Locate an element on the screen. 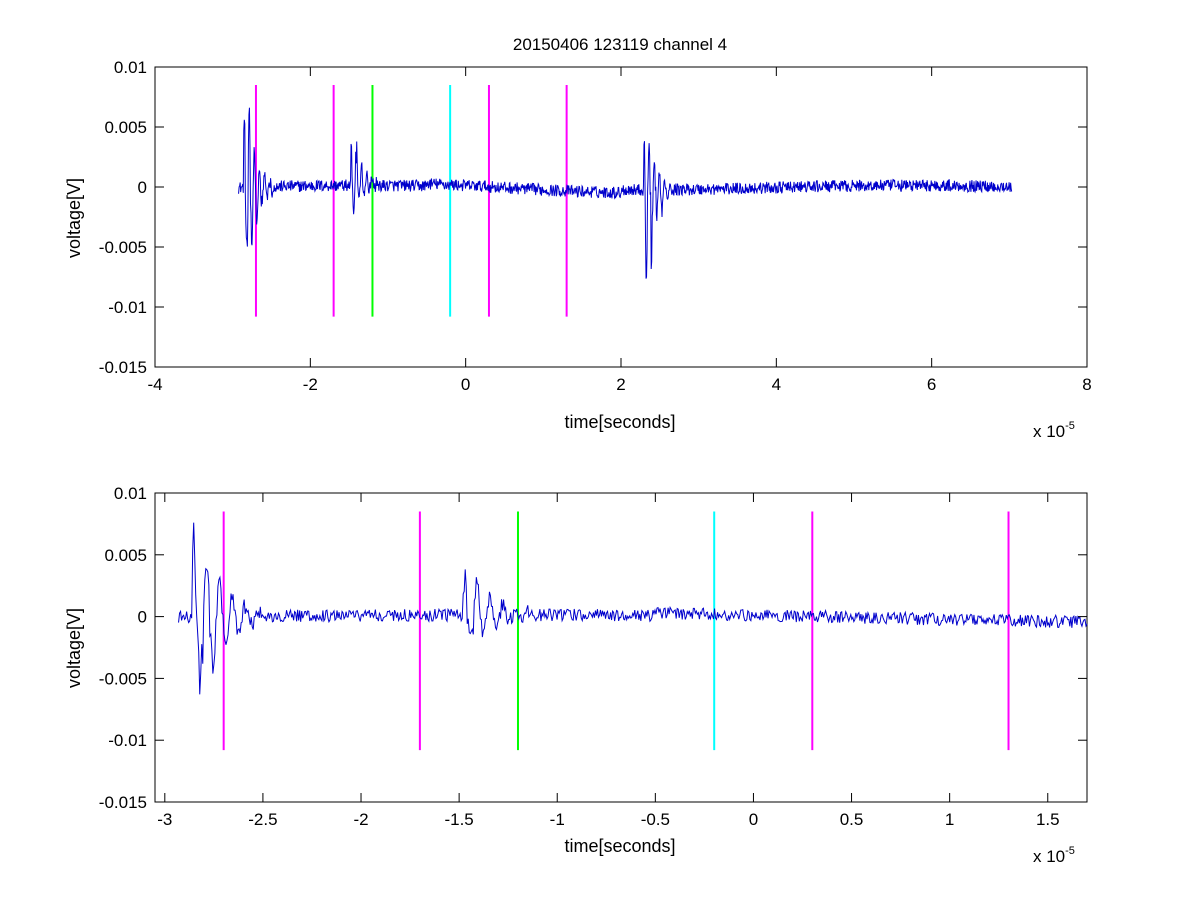  x-tick-label: -2.5 is located at coordinates (262, 819).